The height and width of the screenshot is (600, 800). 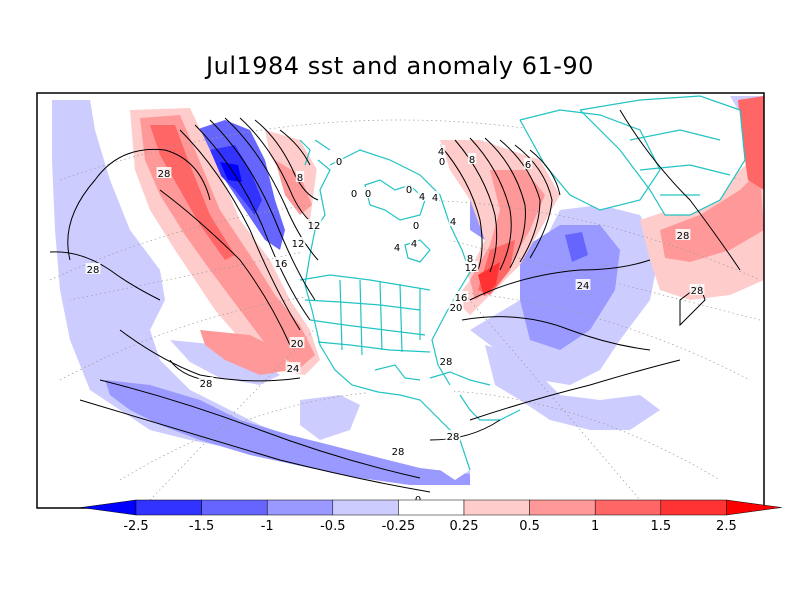 I want to click on colorbar-tick-label: -1, so click(x=267, y=526).